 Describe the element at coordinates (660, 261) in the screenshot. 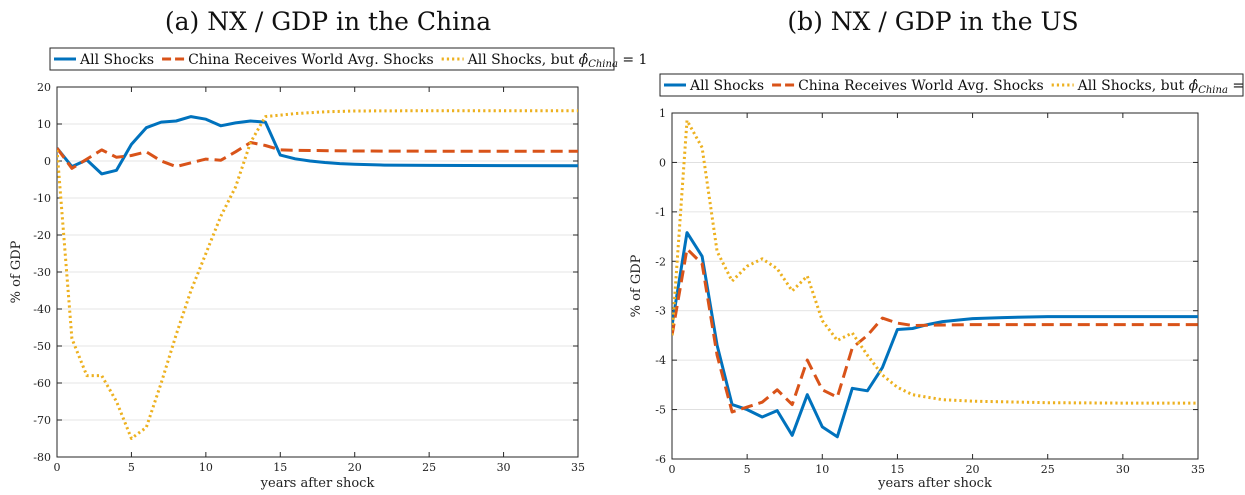

I see `y-tick-label: -2` at that location.